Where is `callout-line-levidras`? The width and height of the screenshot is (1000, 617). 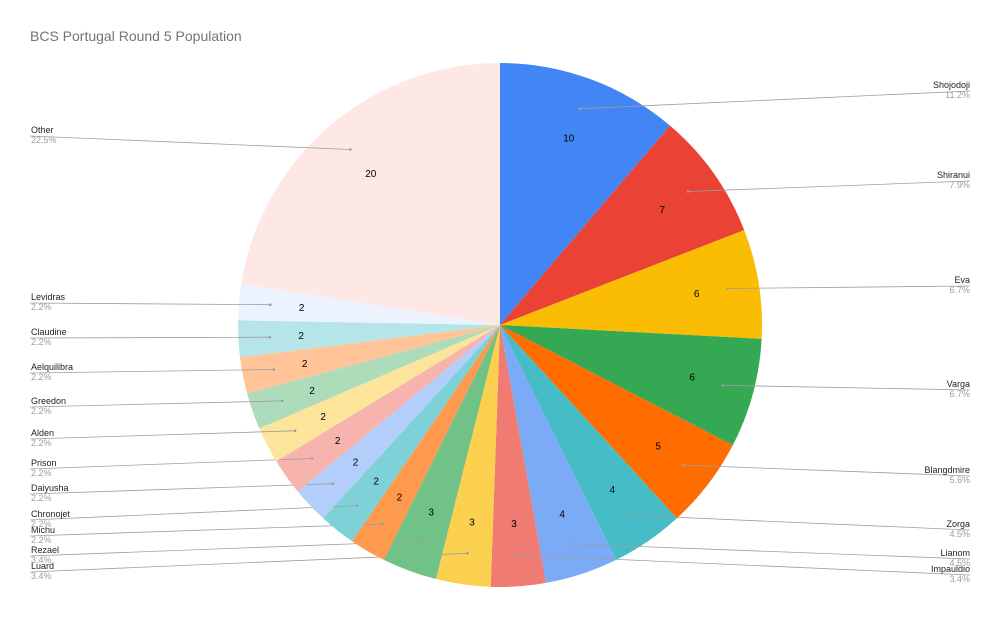
callout-line-levidras is located at coordinates (150, 304).